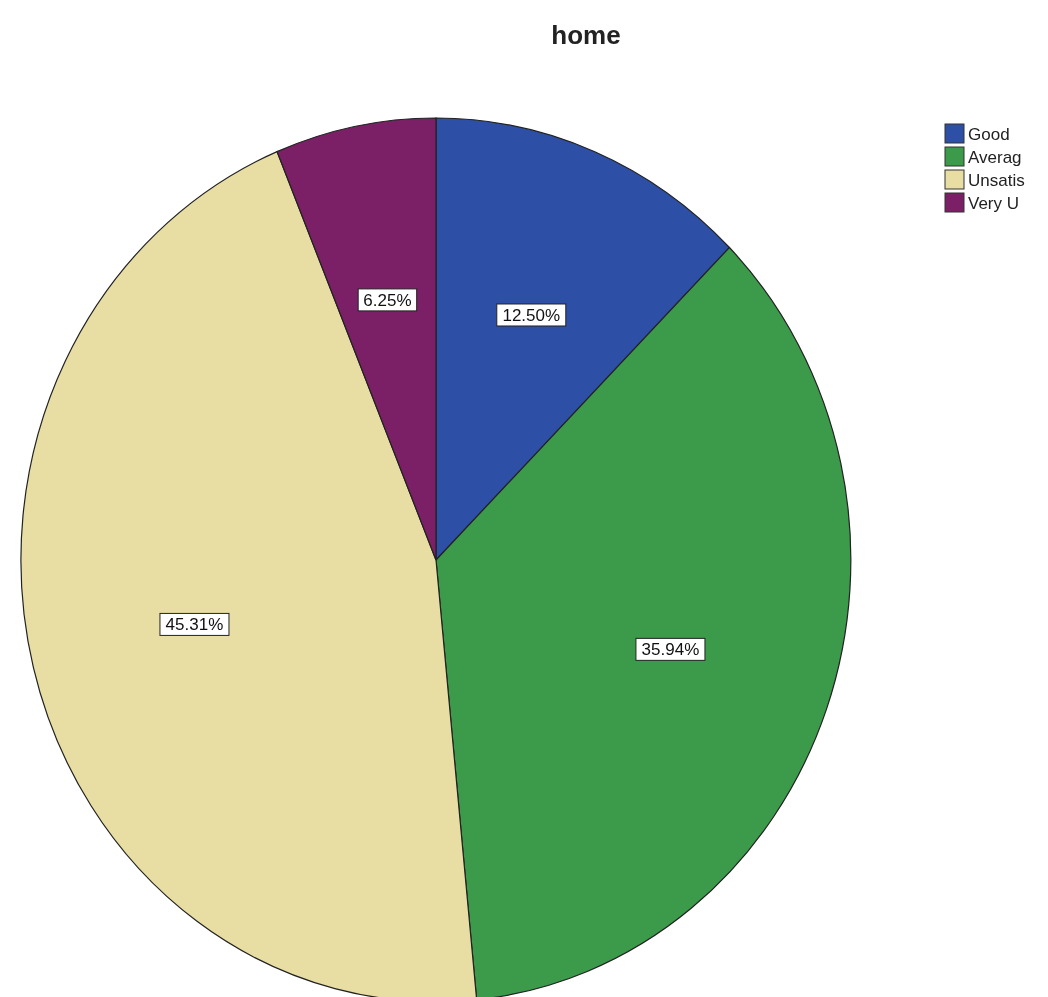 The height and width of the screenshot is (997, 1048). What do you see at coordinates (996, 180) in the screenshot?
I see `legend-label: Unsatis` at bounding box center [996, 180].